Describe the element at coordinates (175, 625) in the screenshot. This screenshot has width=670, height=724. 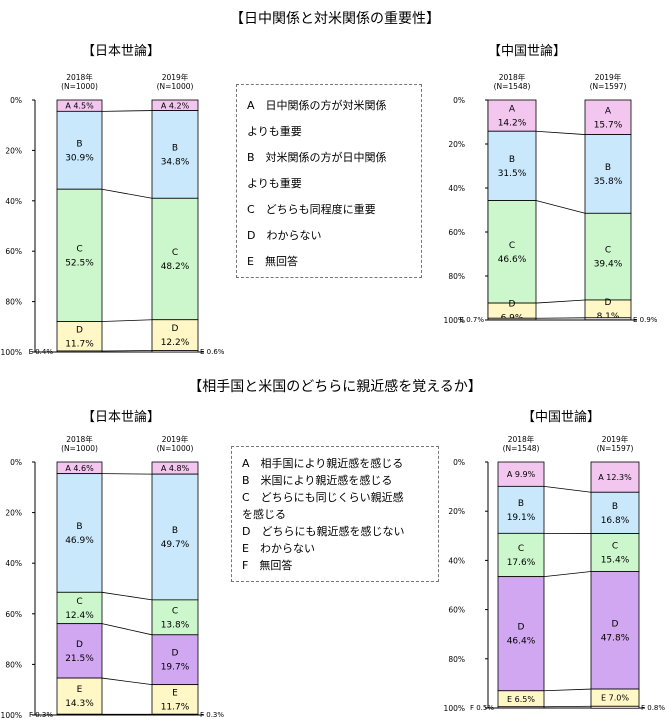
I see `data-label: 13.8%` at that location.